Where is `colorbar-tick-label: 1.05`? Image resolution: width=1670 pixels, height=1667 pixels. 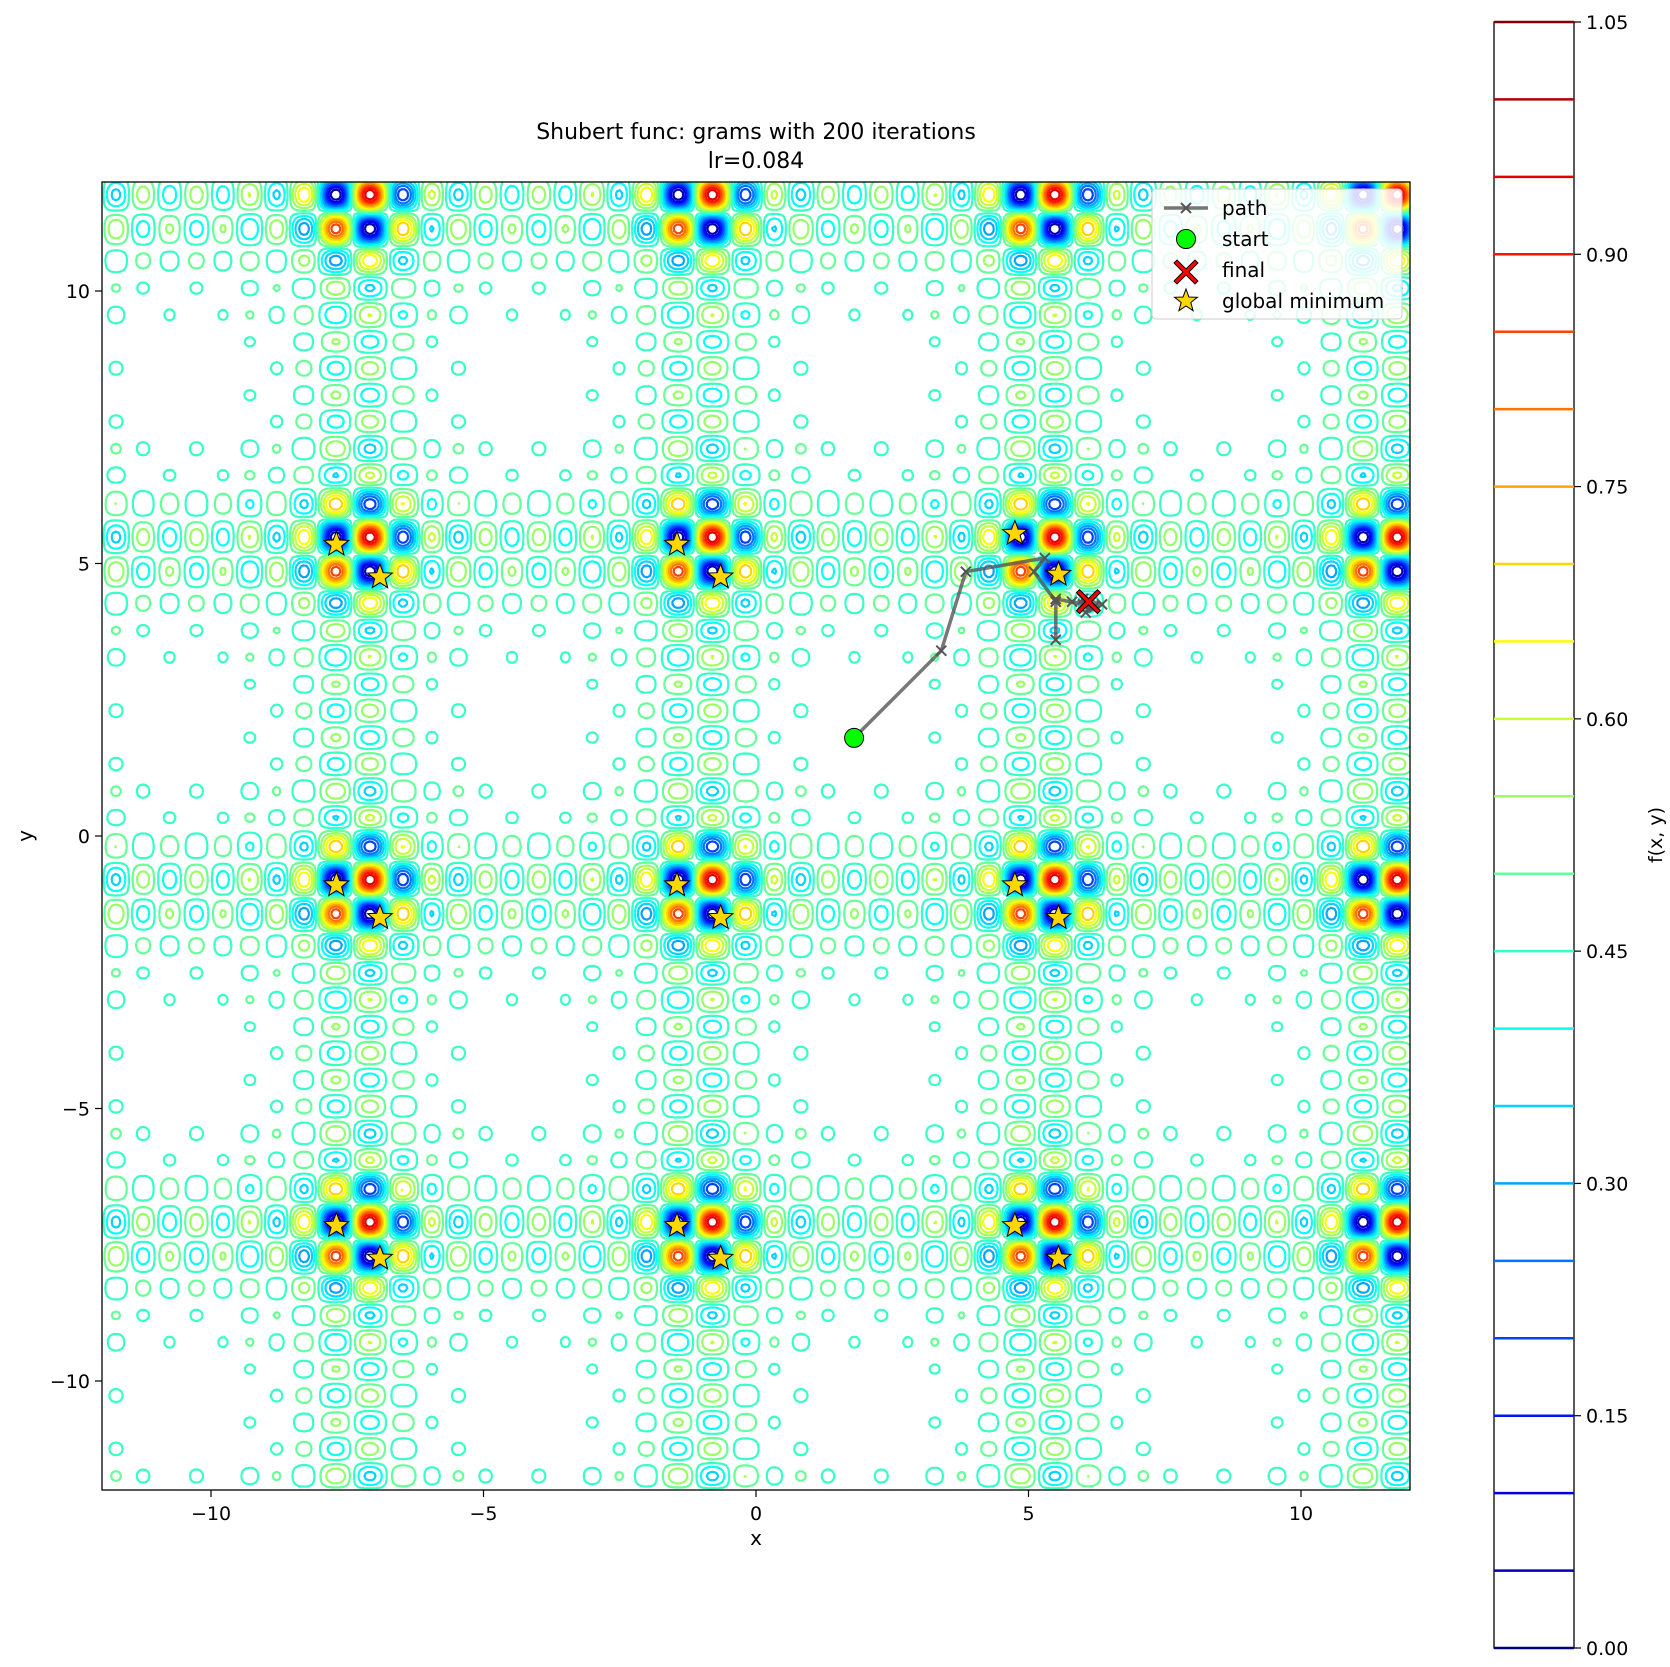 colorbar-tick-label: 1.05 is located at coordinates (1607, 23).